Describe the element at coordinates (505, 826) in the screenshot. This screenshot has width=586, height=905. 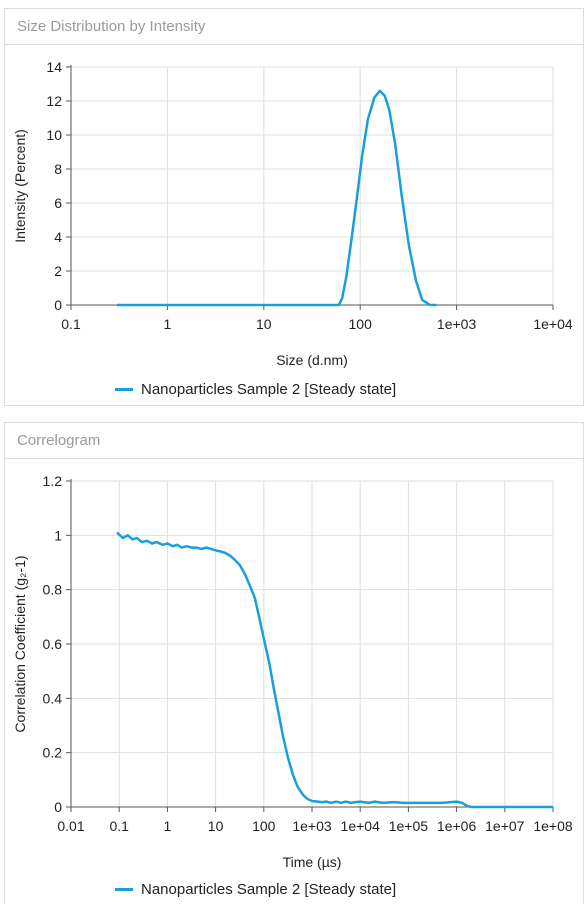
I see `x-tick-label: 1e+07` at that location.